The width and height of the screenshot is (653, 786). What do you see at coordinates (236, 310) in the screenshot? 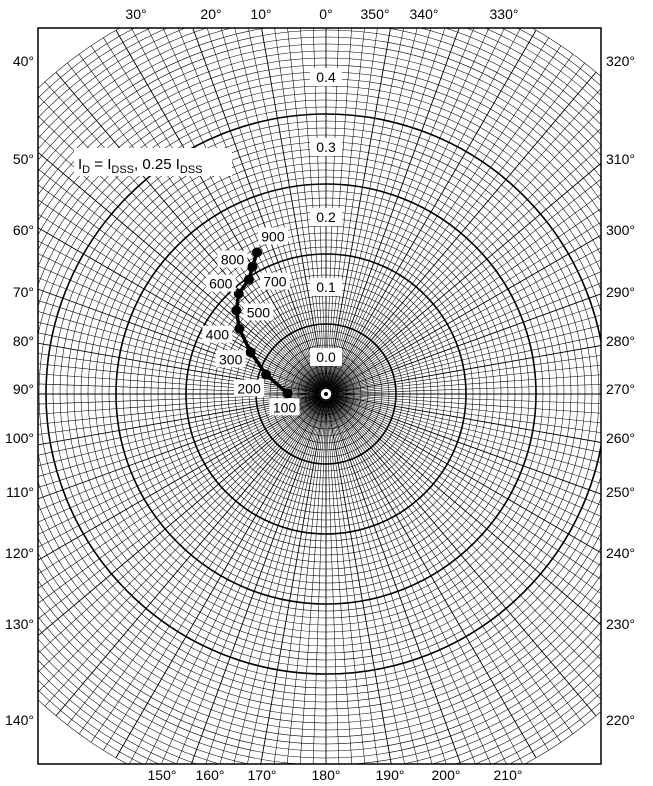
I see `data-point` at bounding box center [236, 310].